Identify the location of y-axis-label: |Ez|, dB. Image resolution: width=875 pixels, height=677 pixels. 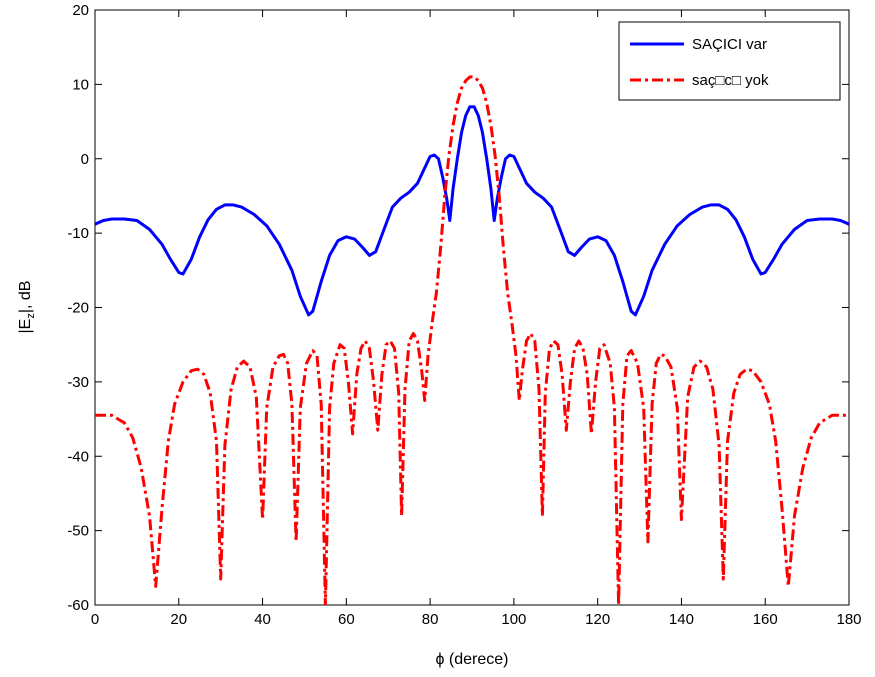
(27, 307).